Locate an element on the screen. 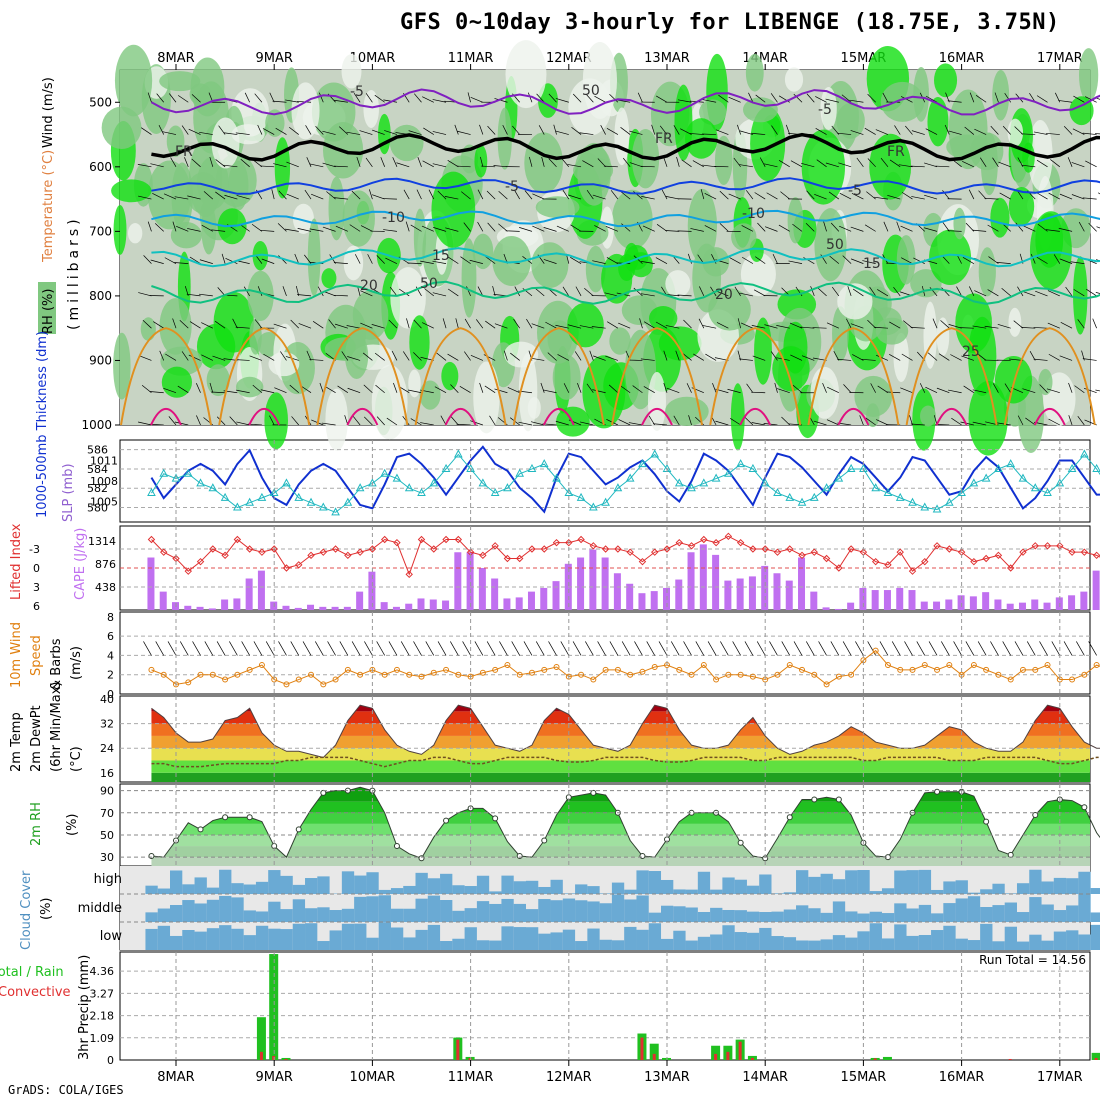 The width and height of the screenshot is (1100, 1100). y-tick-label: 3.27 is located at coordinates (102, 993).